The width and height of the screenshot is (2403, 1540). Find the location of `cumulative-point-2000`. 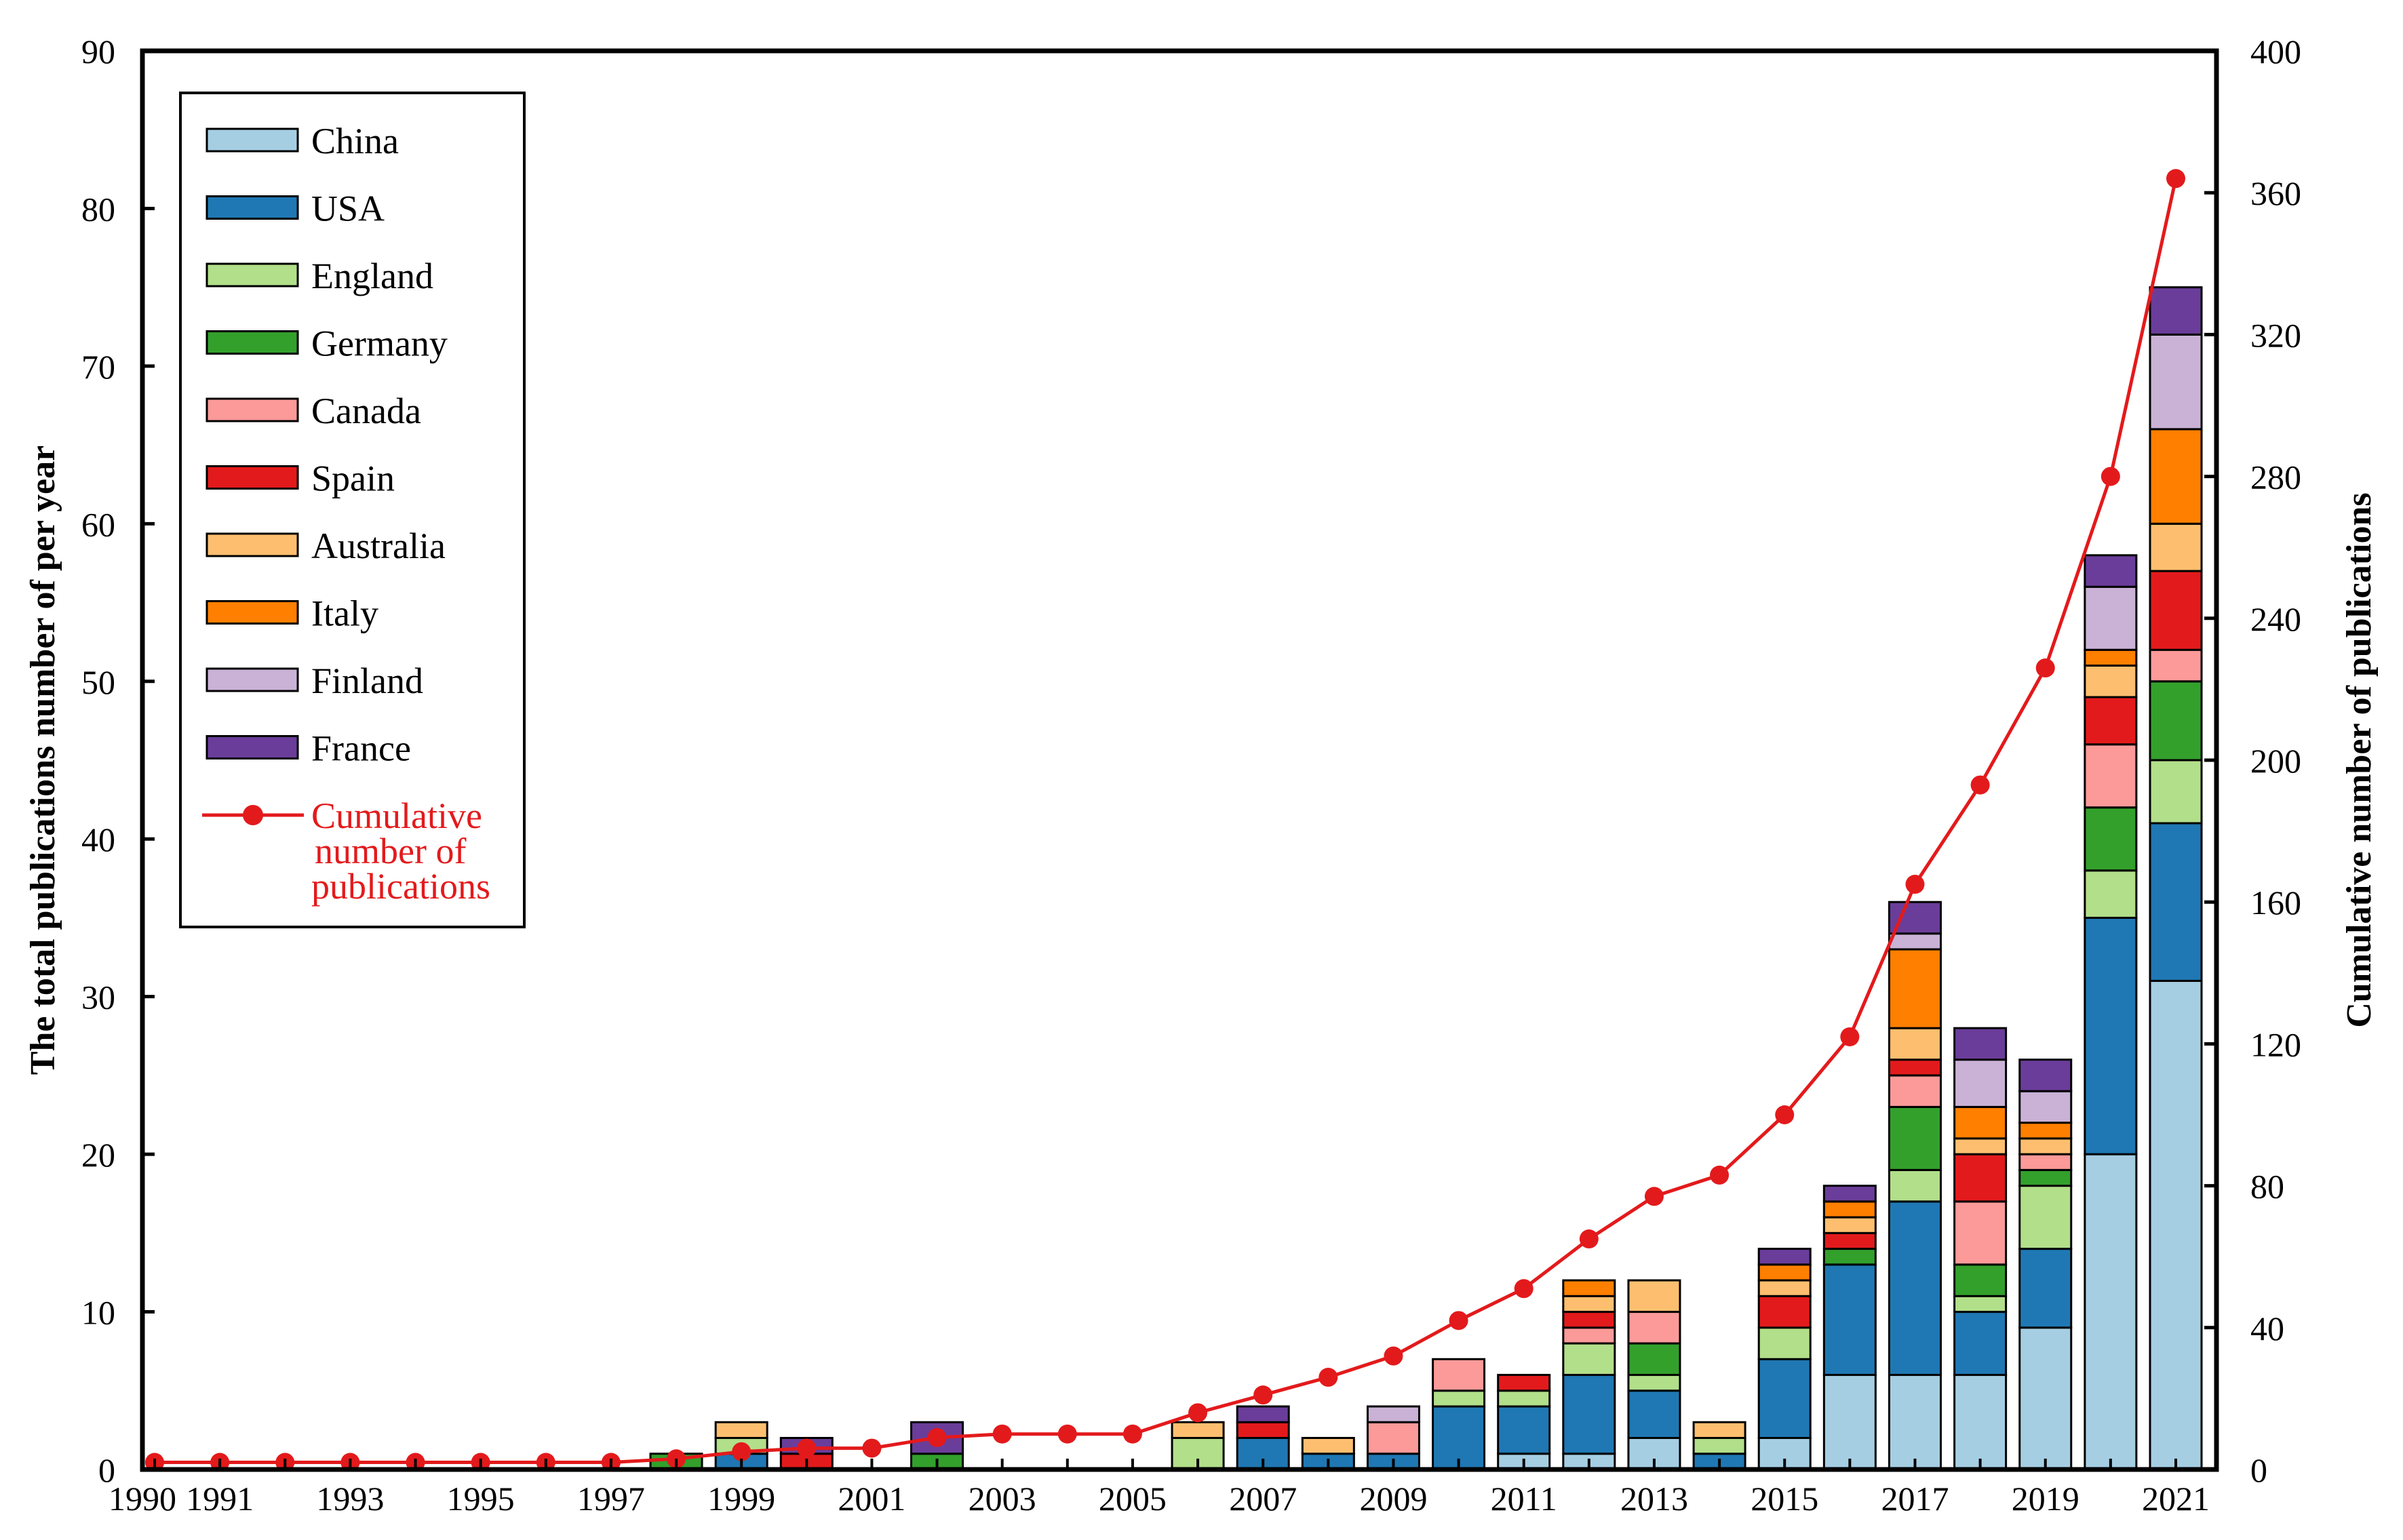

cumulative-point-2000 is located at coordinates (807, 1448).